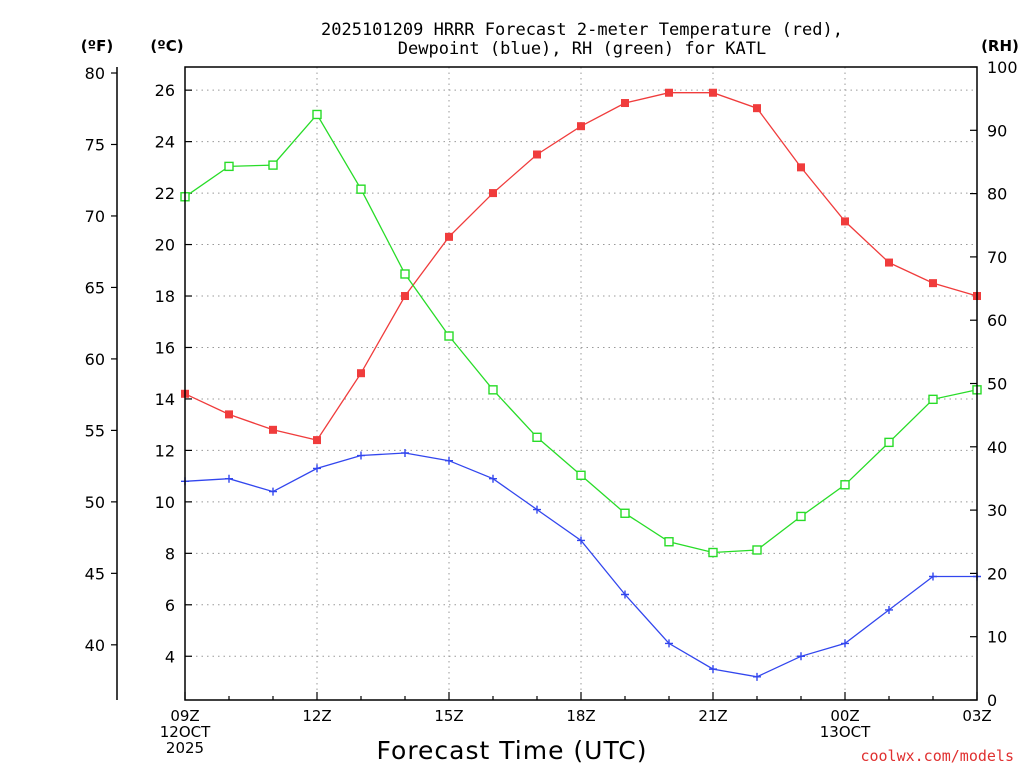 The image size is (1024, 768). What do you see at coordinates (165, 142) in the screenshot?
I see `celsius-tick-label: 24` at bounding box center [165, 142].